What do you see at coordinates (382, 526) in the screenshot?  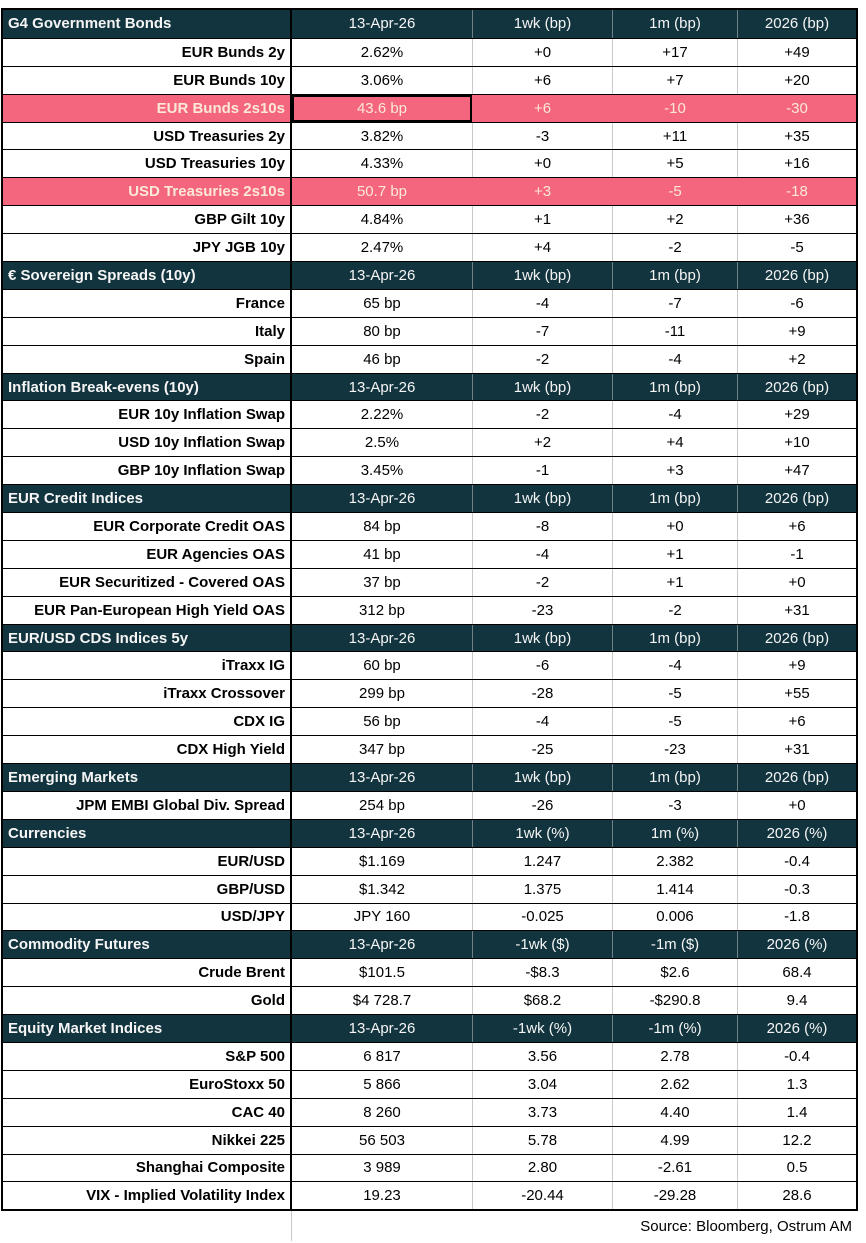 I see `cell-value: 84 bp` at bounding box center [382, 526].